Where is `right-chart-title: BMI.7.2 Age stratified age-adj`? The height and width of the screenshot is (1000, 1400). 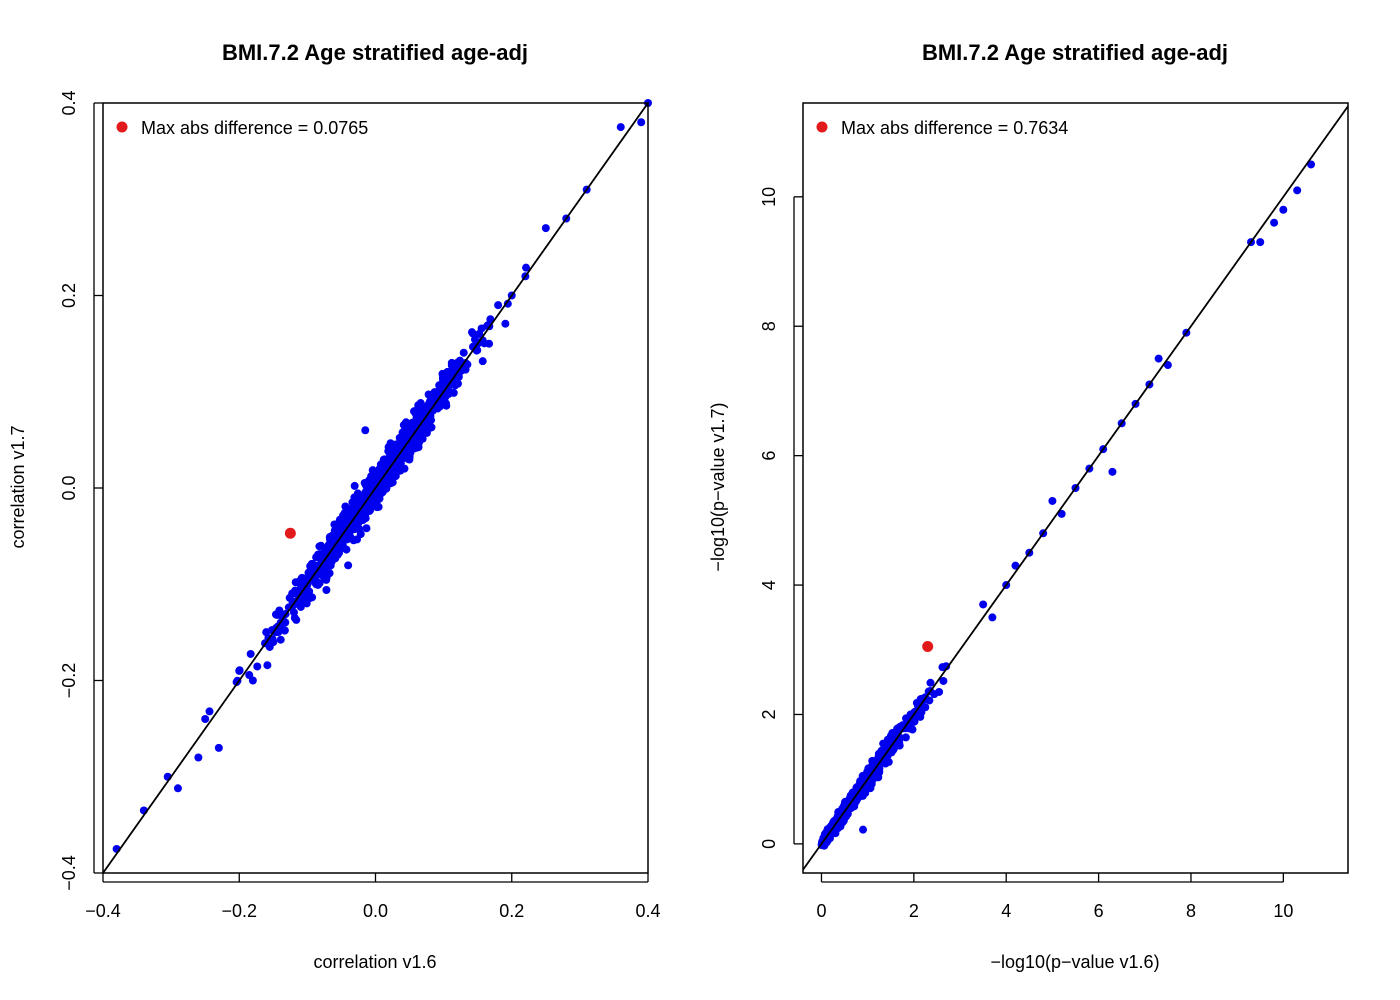 right-chart-title: BMI.7.2 Age stratified age-adj is located at coordinates (1075, 52).